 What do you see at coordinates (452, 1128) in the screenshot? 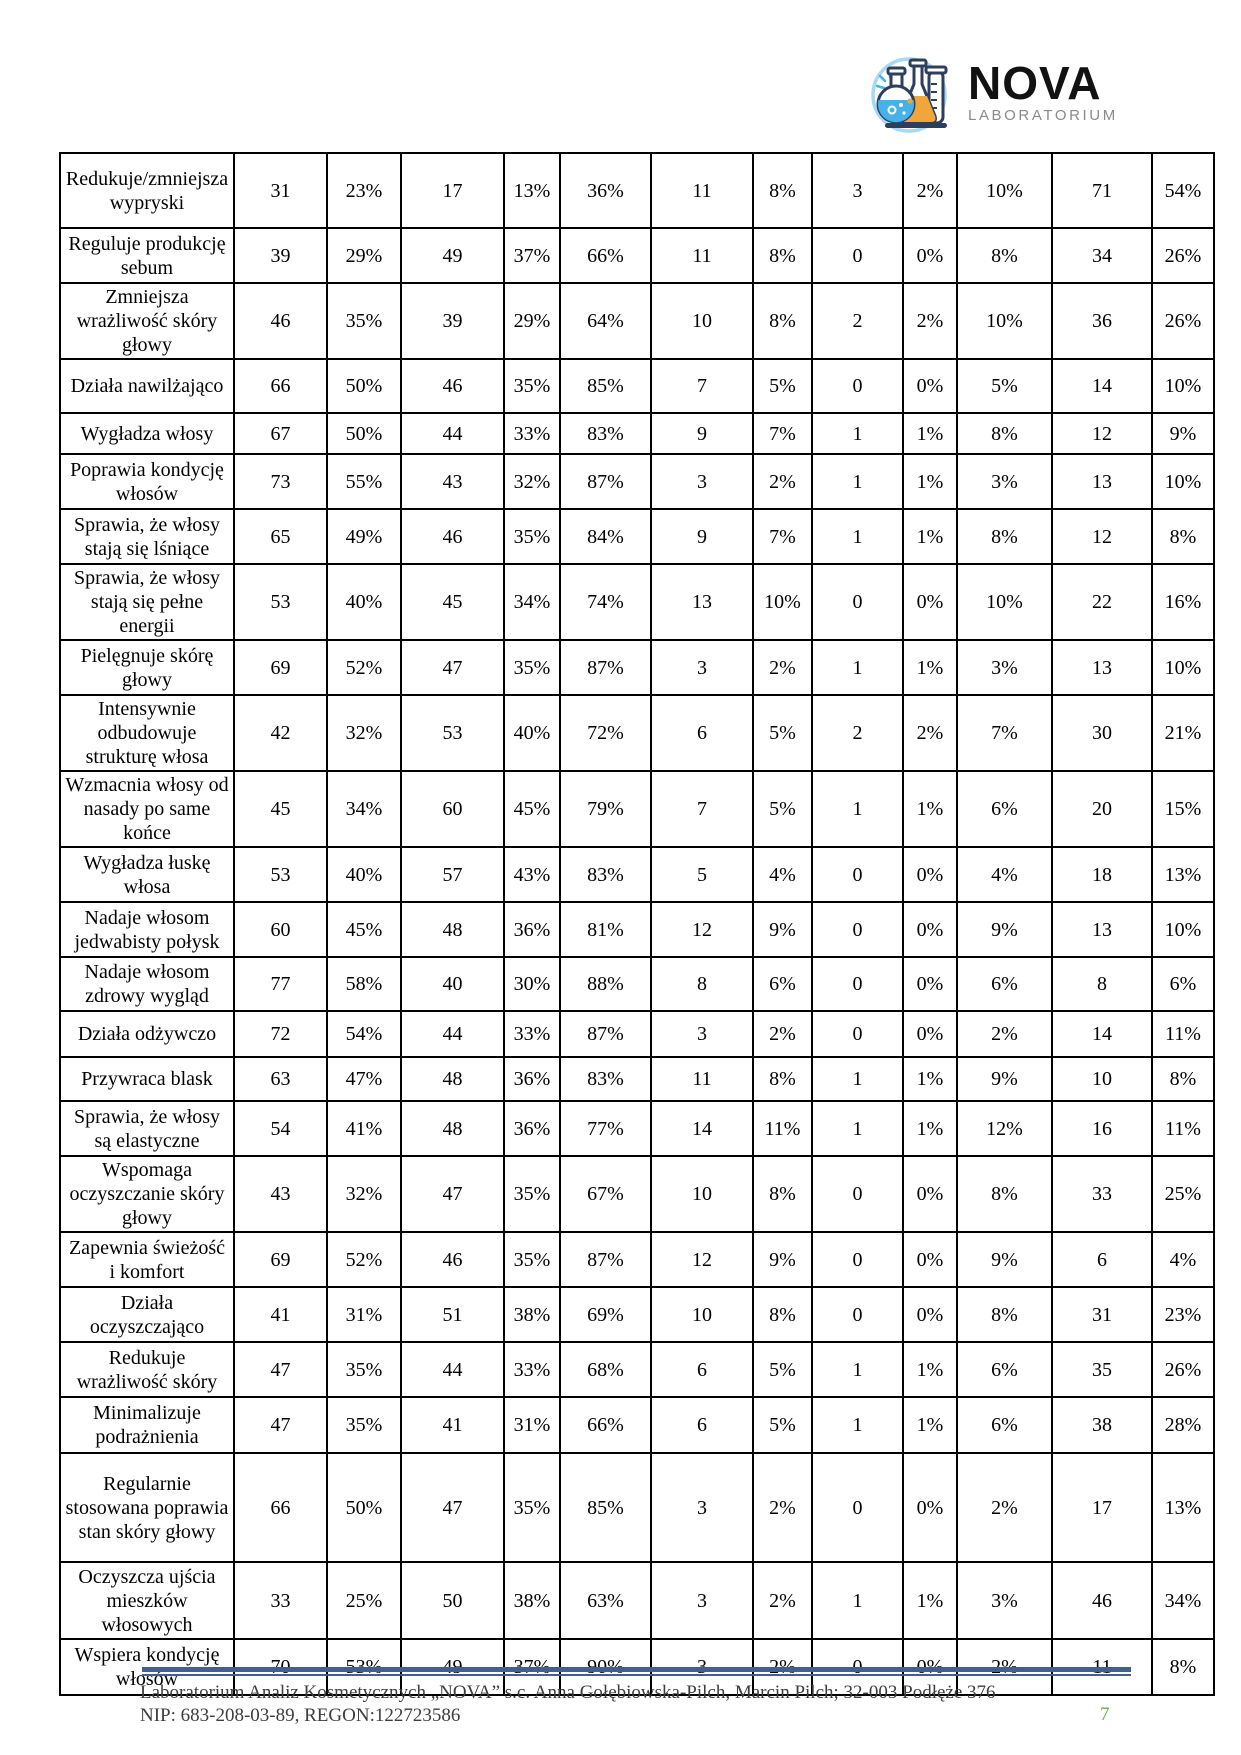
I see `value-cell: 48` at bounding box center [452, 1128].